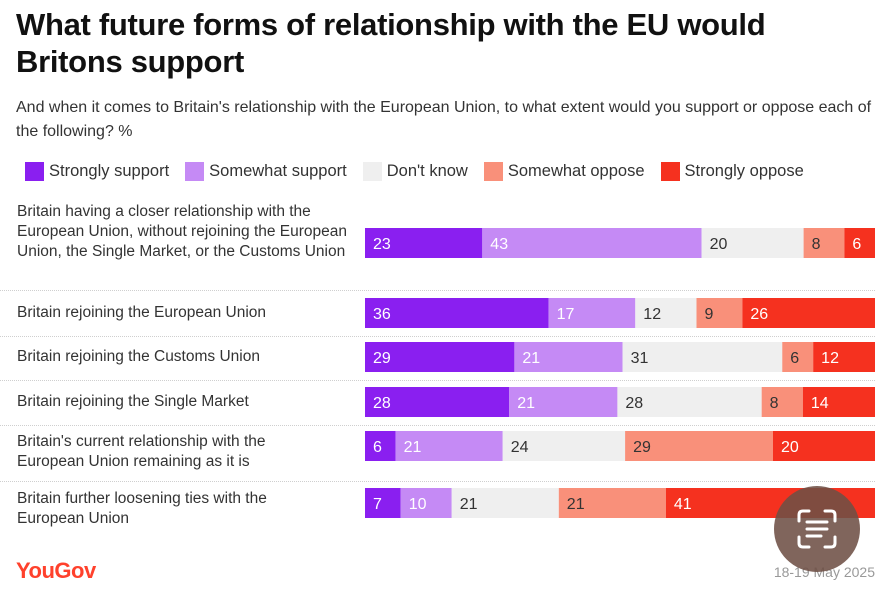  I want to click on bar-value-label: 23, so click(382, 244).